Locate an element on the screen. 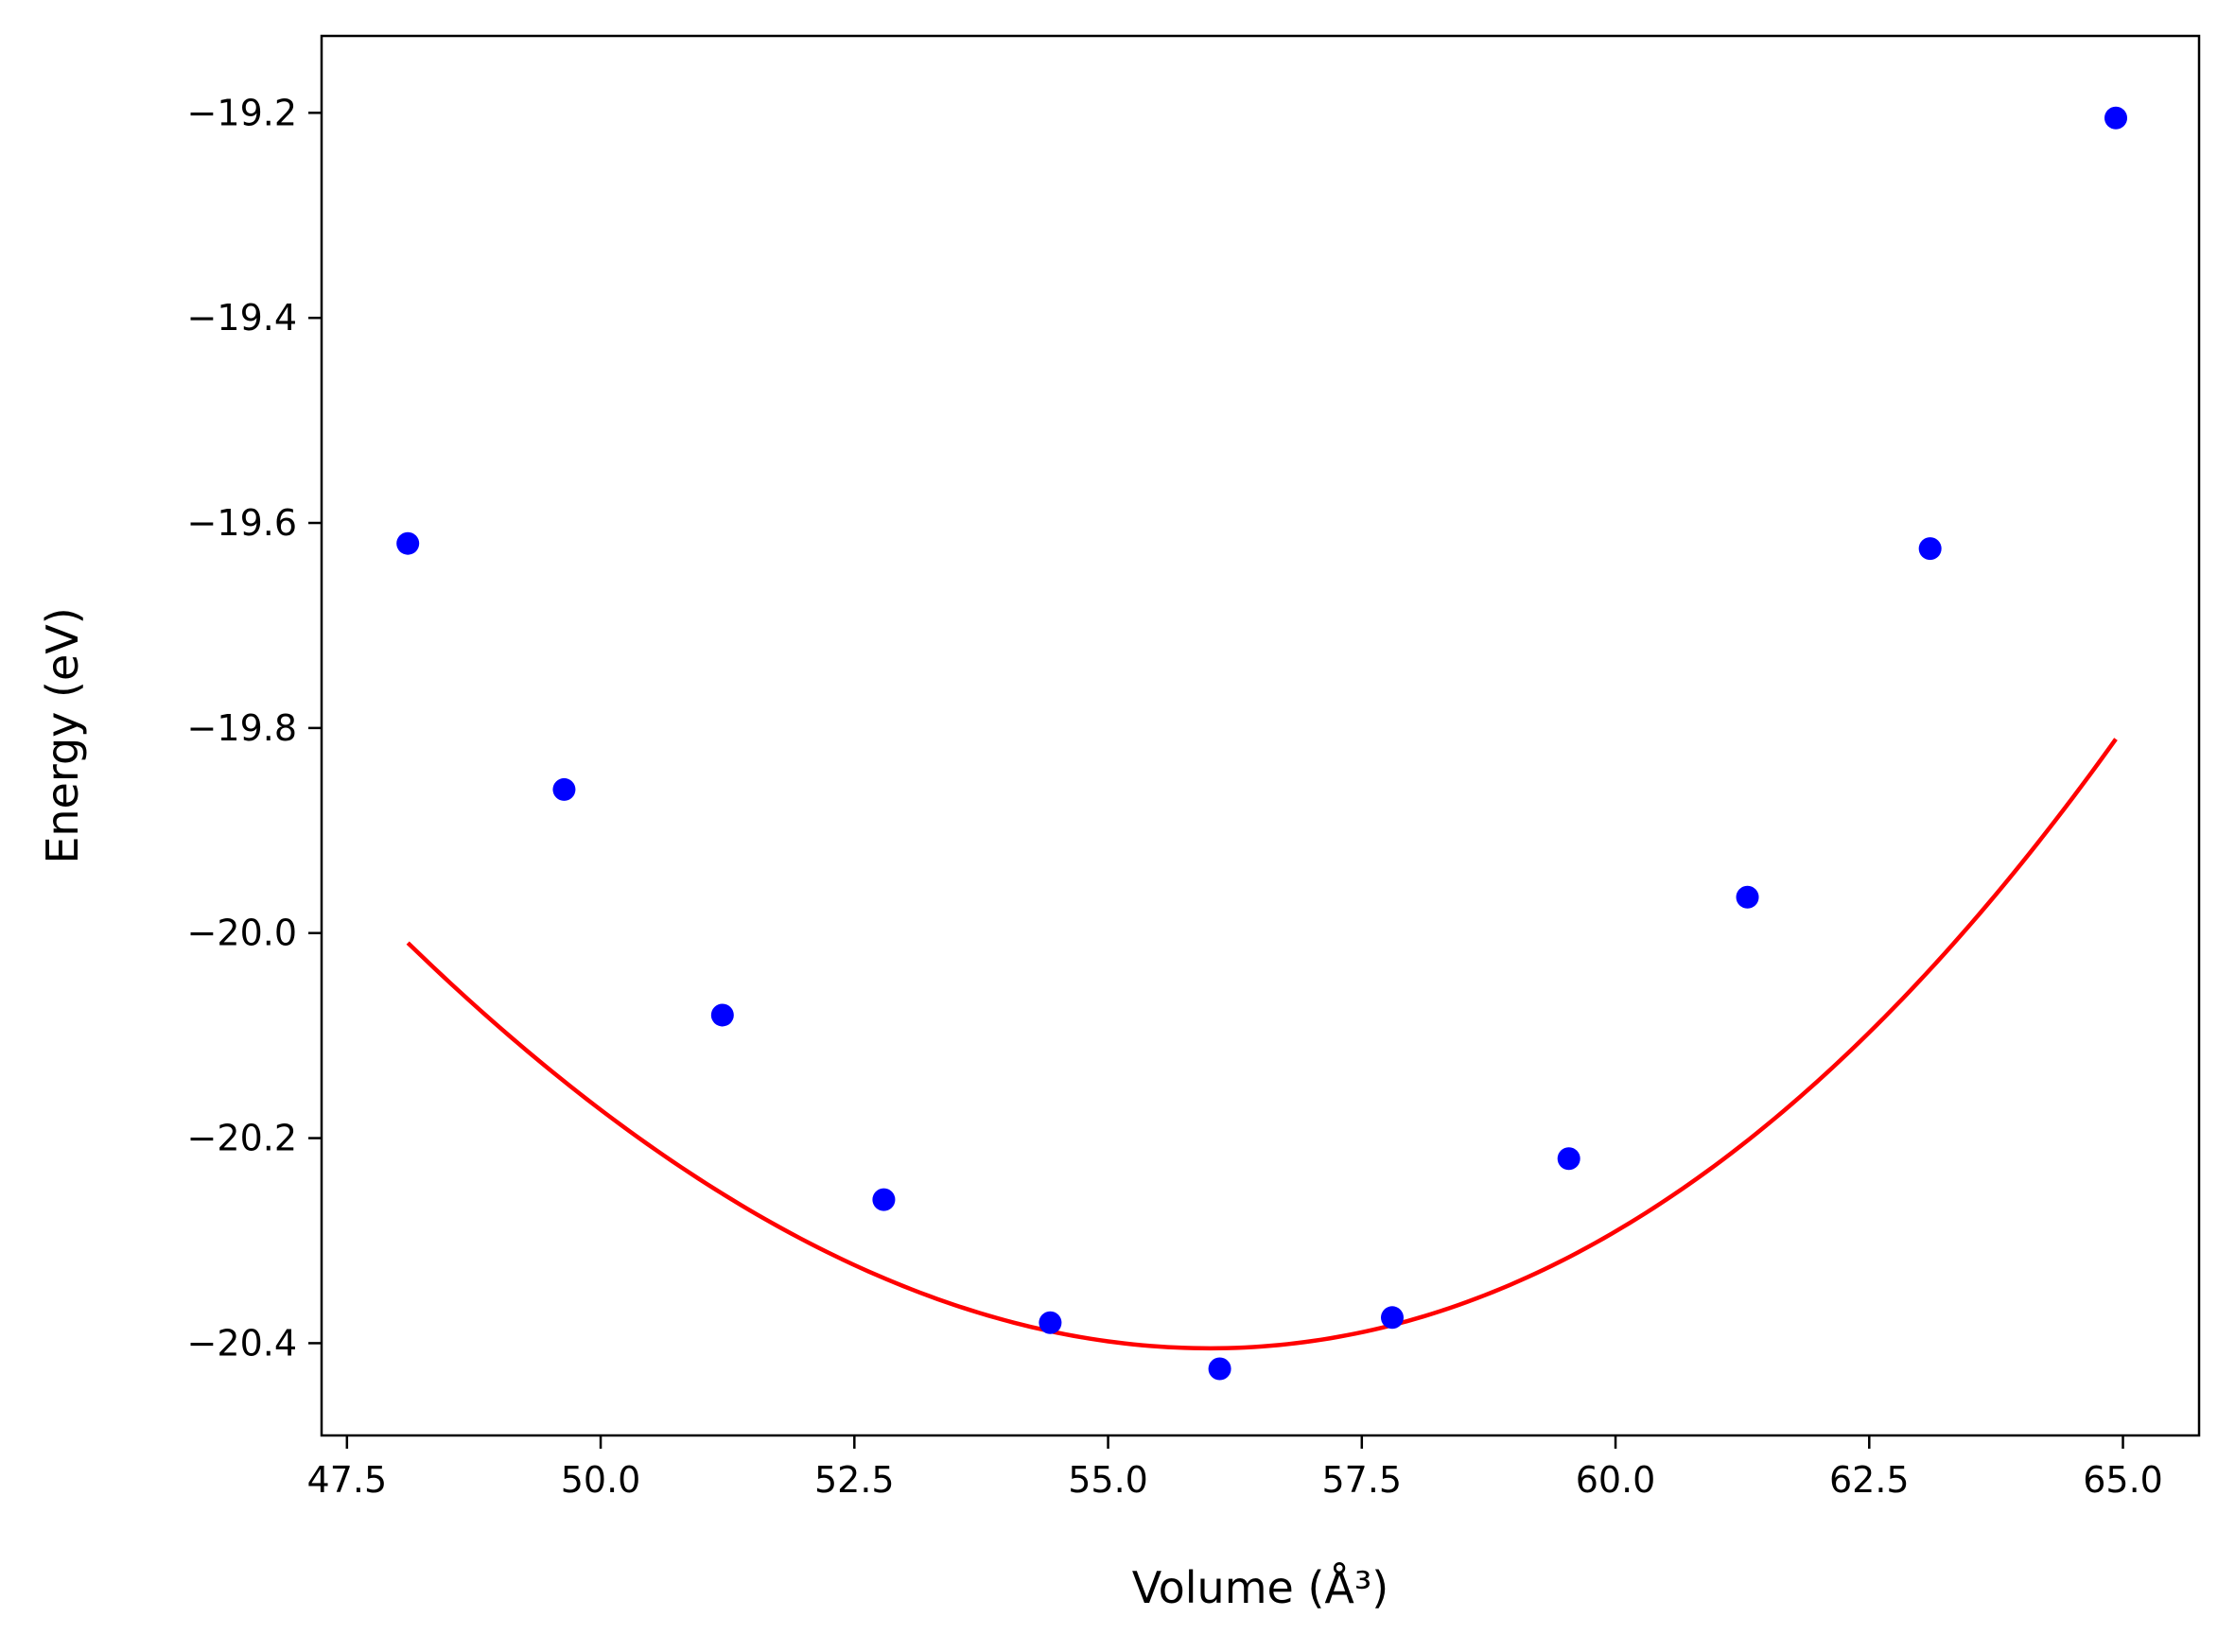  x-tick-label: 60.0 is located at coordinates (1616, 1480).